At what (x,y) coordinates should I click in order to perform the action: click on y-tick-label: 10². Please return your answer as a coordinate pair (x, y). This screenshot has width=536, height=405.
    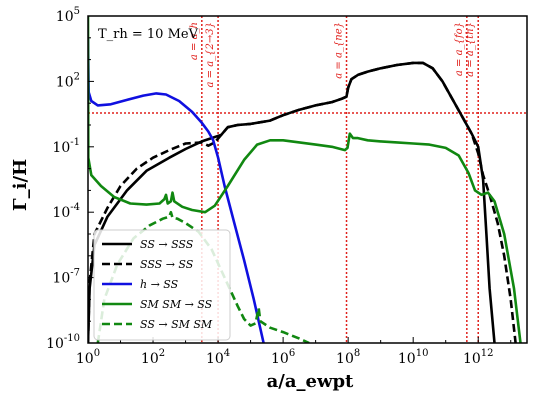
    Looking at the image, I should click on (68, 80).